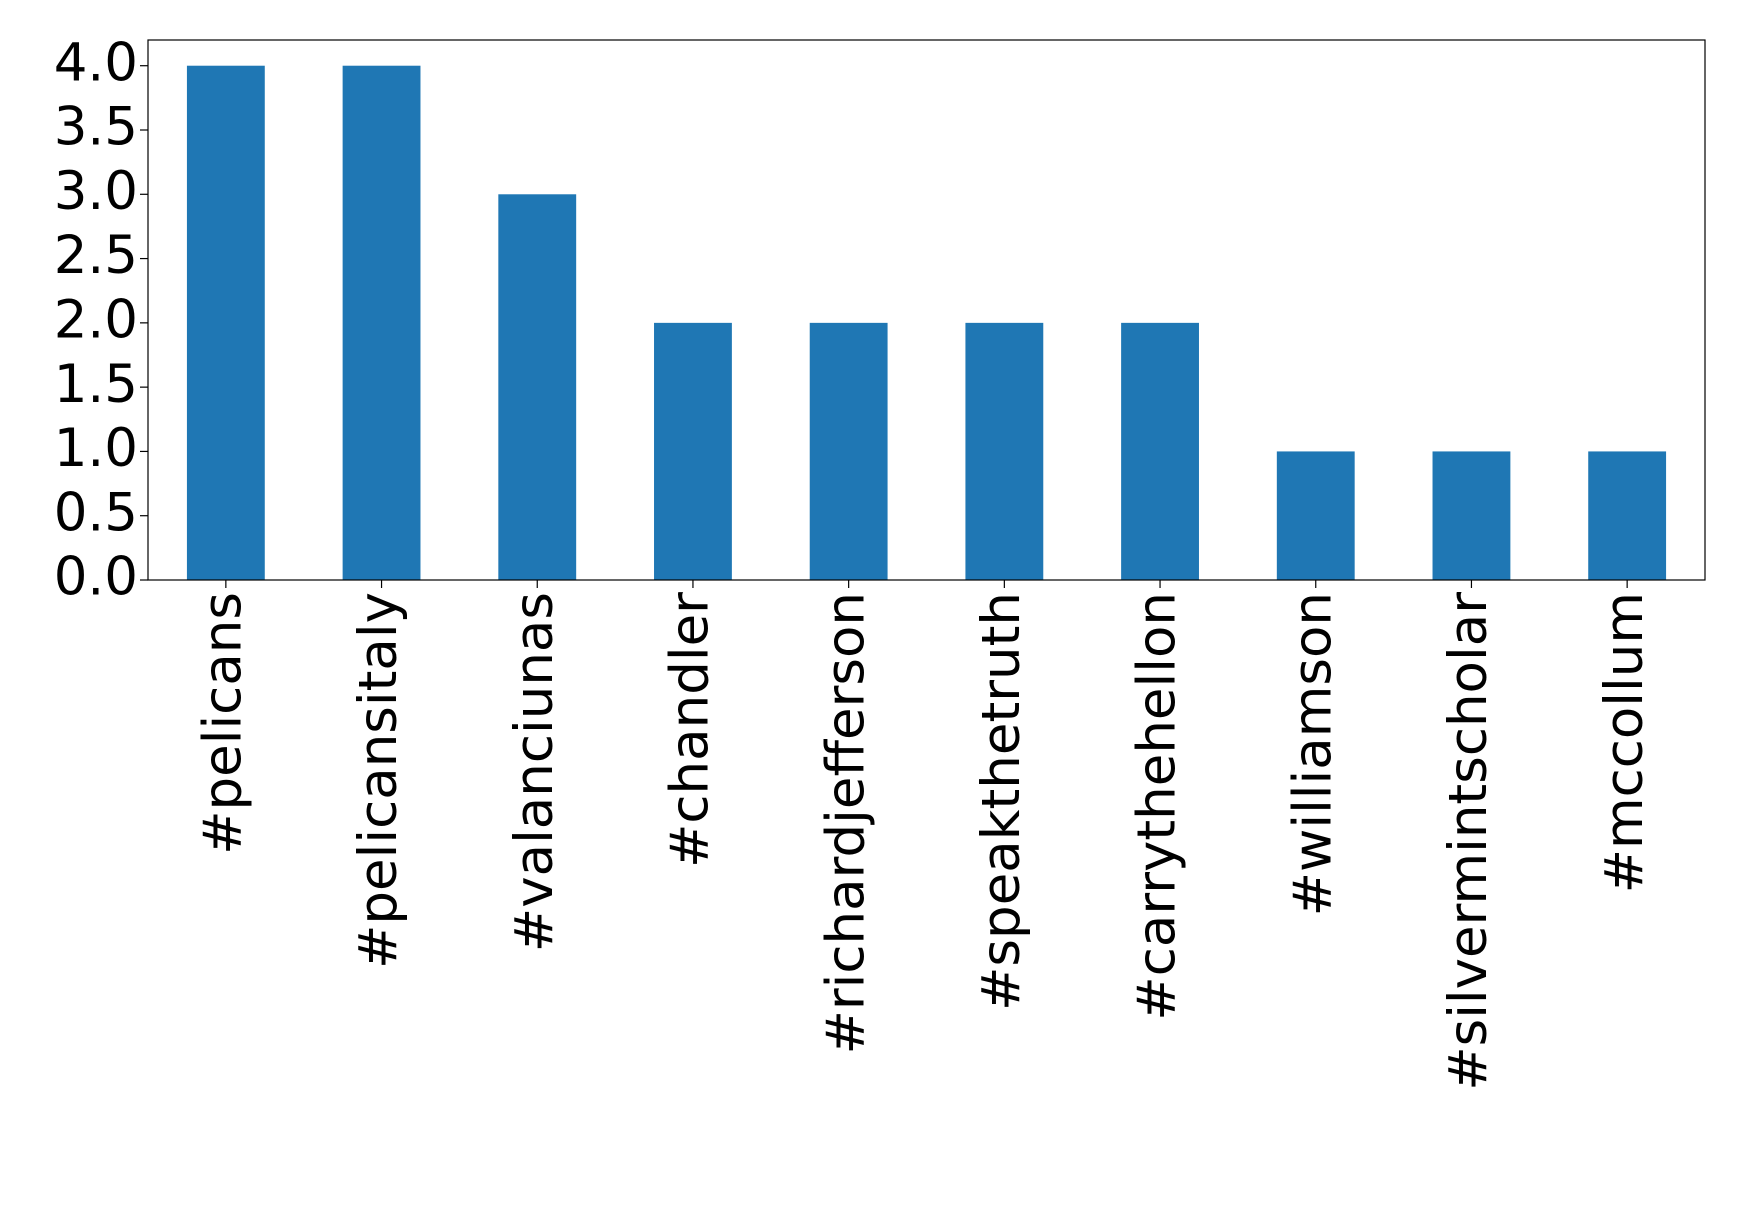  I want to click on x-tick-label: #silvermintscholar, so click(1468, 841).